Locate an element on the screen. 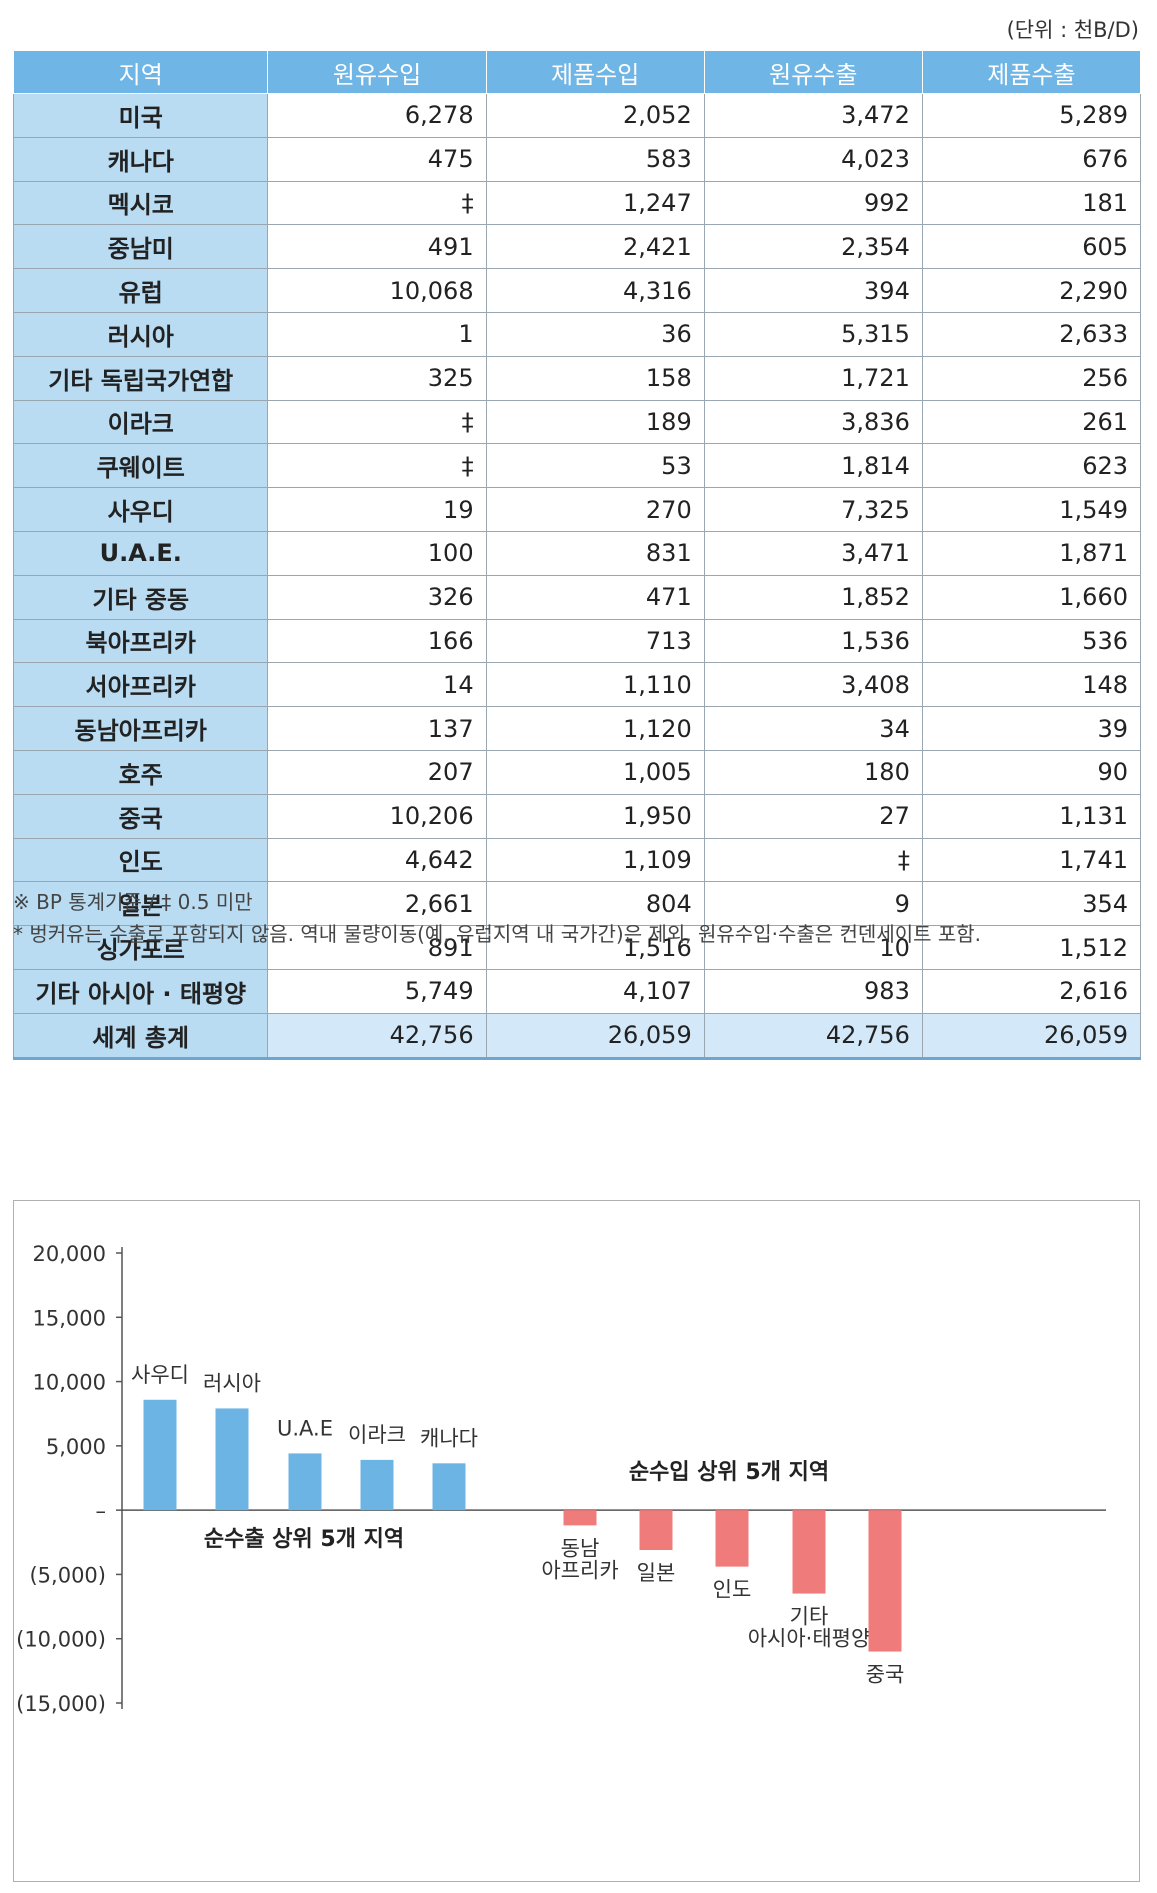  bar-label: 아시아·태평양 is located at coordinates (809, 1639).